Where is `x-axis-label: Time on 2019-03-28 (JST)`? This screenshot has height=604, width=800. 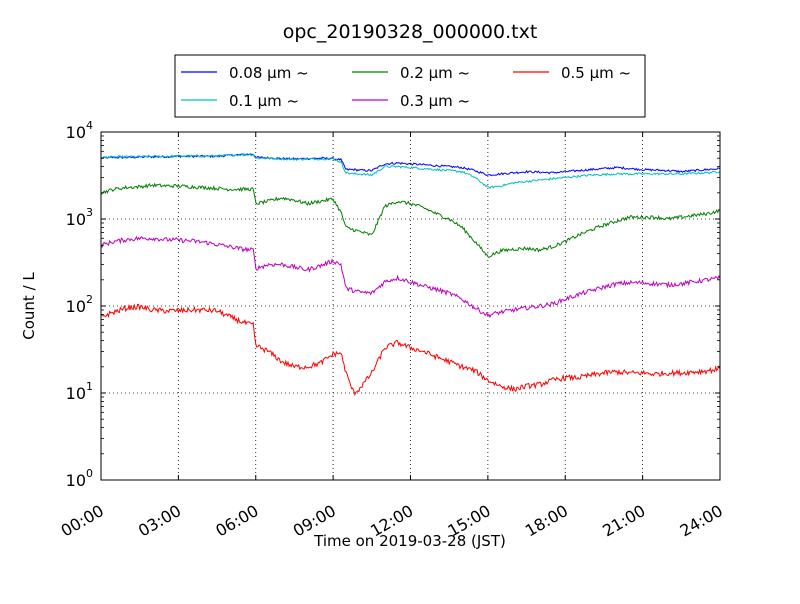 x-axis-label: Time on 2019-03-28 (JST) is located at coordinates (409, 541).